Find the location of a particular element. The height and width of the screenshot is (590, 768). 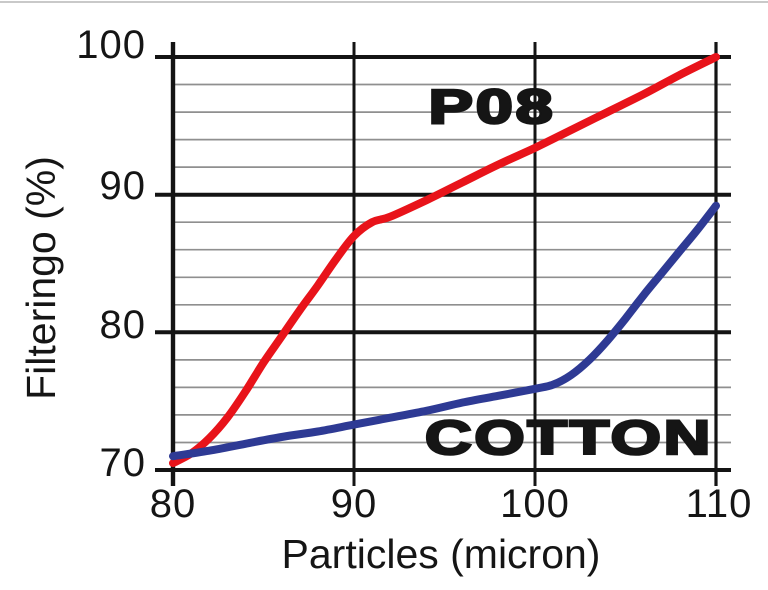

y-tick-label-100: 100 is located at coordinates (111, 45).